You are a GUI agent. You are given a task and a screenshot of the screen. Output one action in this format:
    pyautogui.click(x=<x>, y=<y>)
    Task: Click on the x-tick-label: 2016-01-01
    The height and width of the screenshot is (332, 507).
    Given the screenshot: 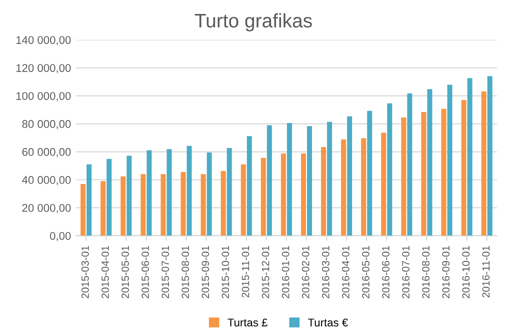 What is the action you would take?
    pyautogui.click(x=286, y=272)
    